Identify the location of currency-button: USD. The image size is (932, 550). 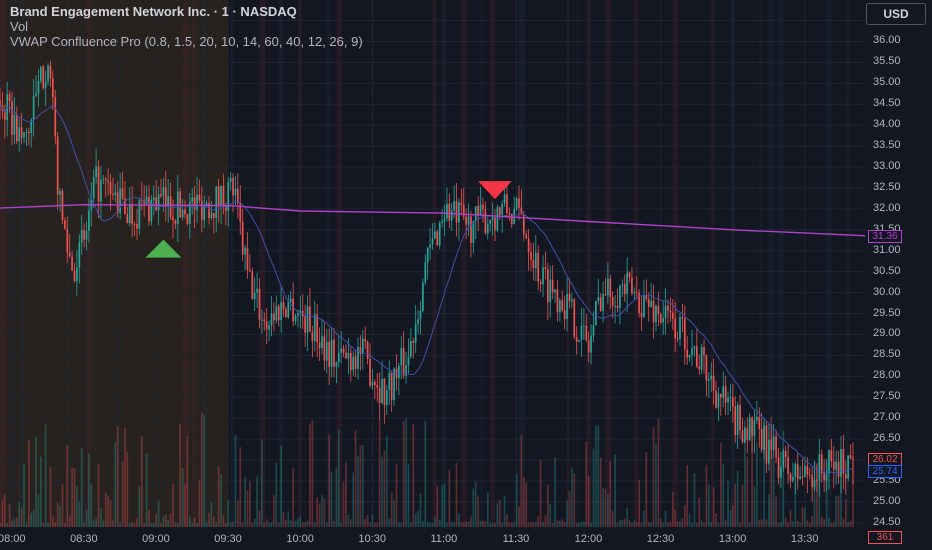
(896, 14).